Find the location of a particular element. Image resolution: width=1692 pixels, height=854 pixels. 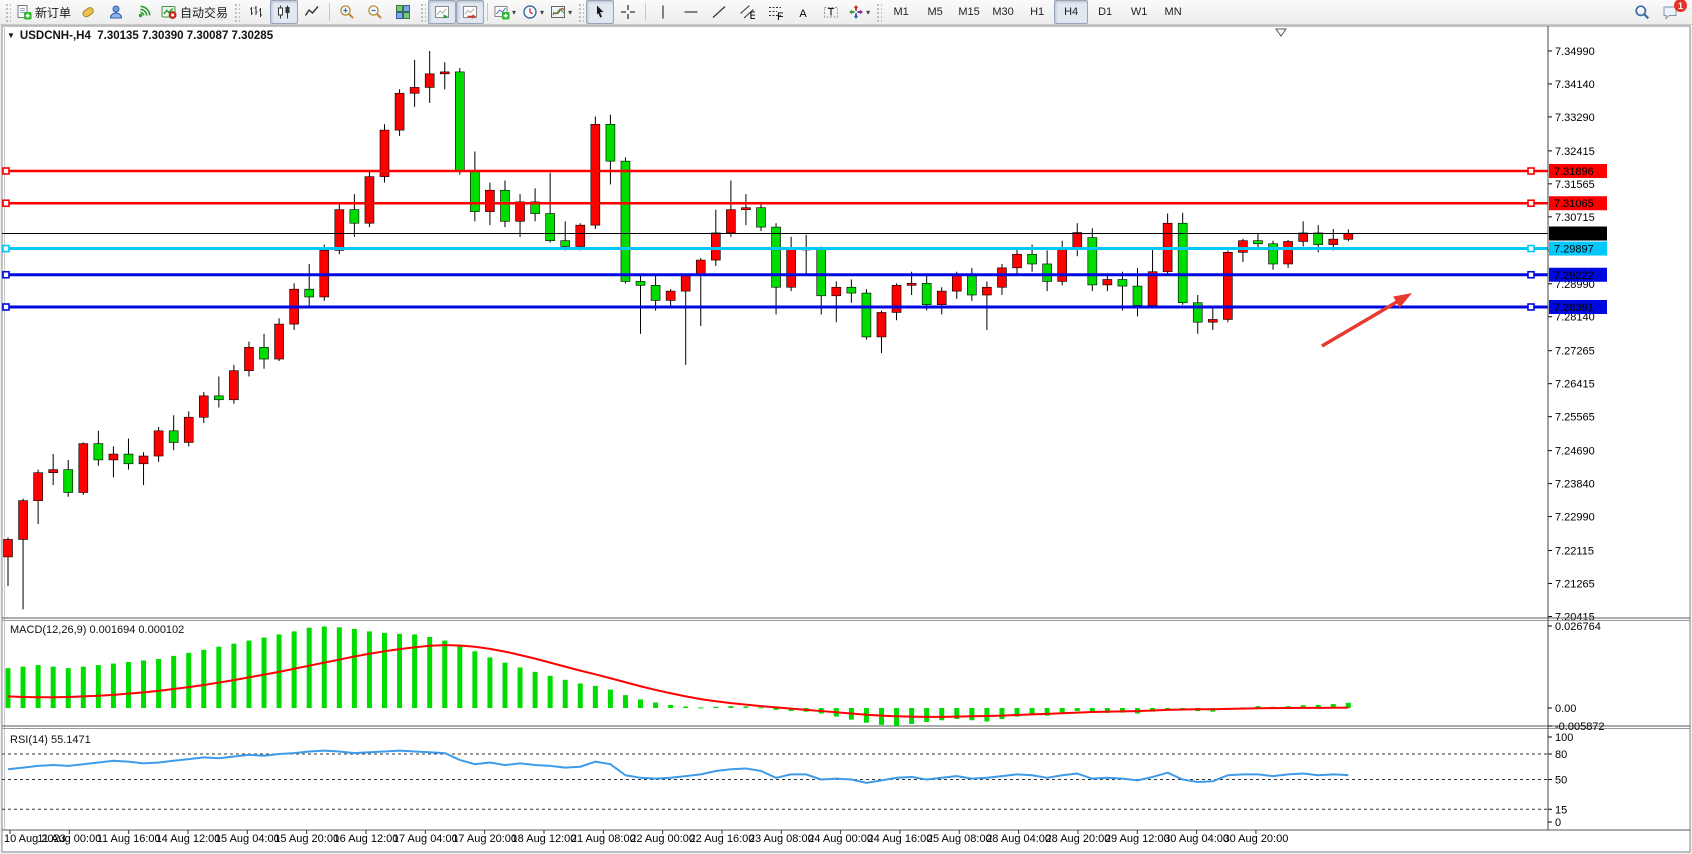

time-axis-label: 22 Aug 00:00 is located at coordinates (663, 839).